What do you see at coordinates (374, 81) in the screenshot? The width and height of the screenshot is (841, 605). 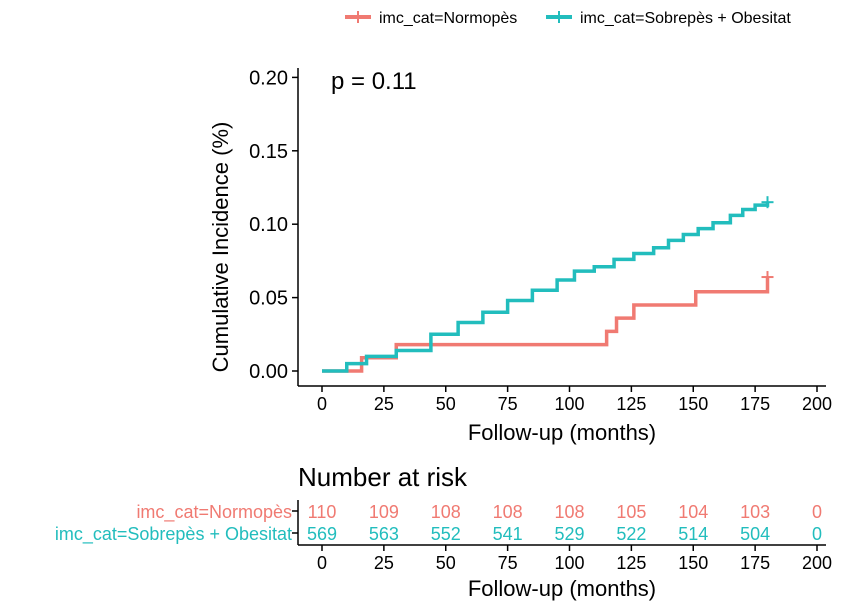 I see `p-value-annotation: p = 0.11` at bounding box center [374, 81].